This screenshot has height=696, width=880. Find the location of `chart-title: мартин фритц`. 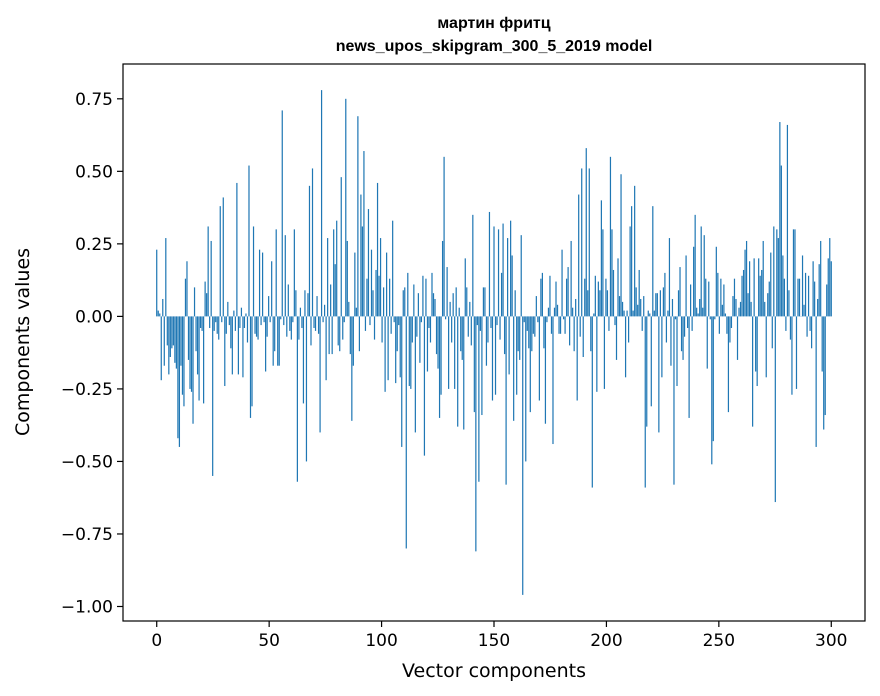

chart-title: мартин фритц is located at coordinates (493, 23).